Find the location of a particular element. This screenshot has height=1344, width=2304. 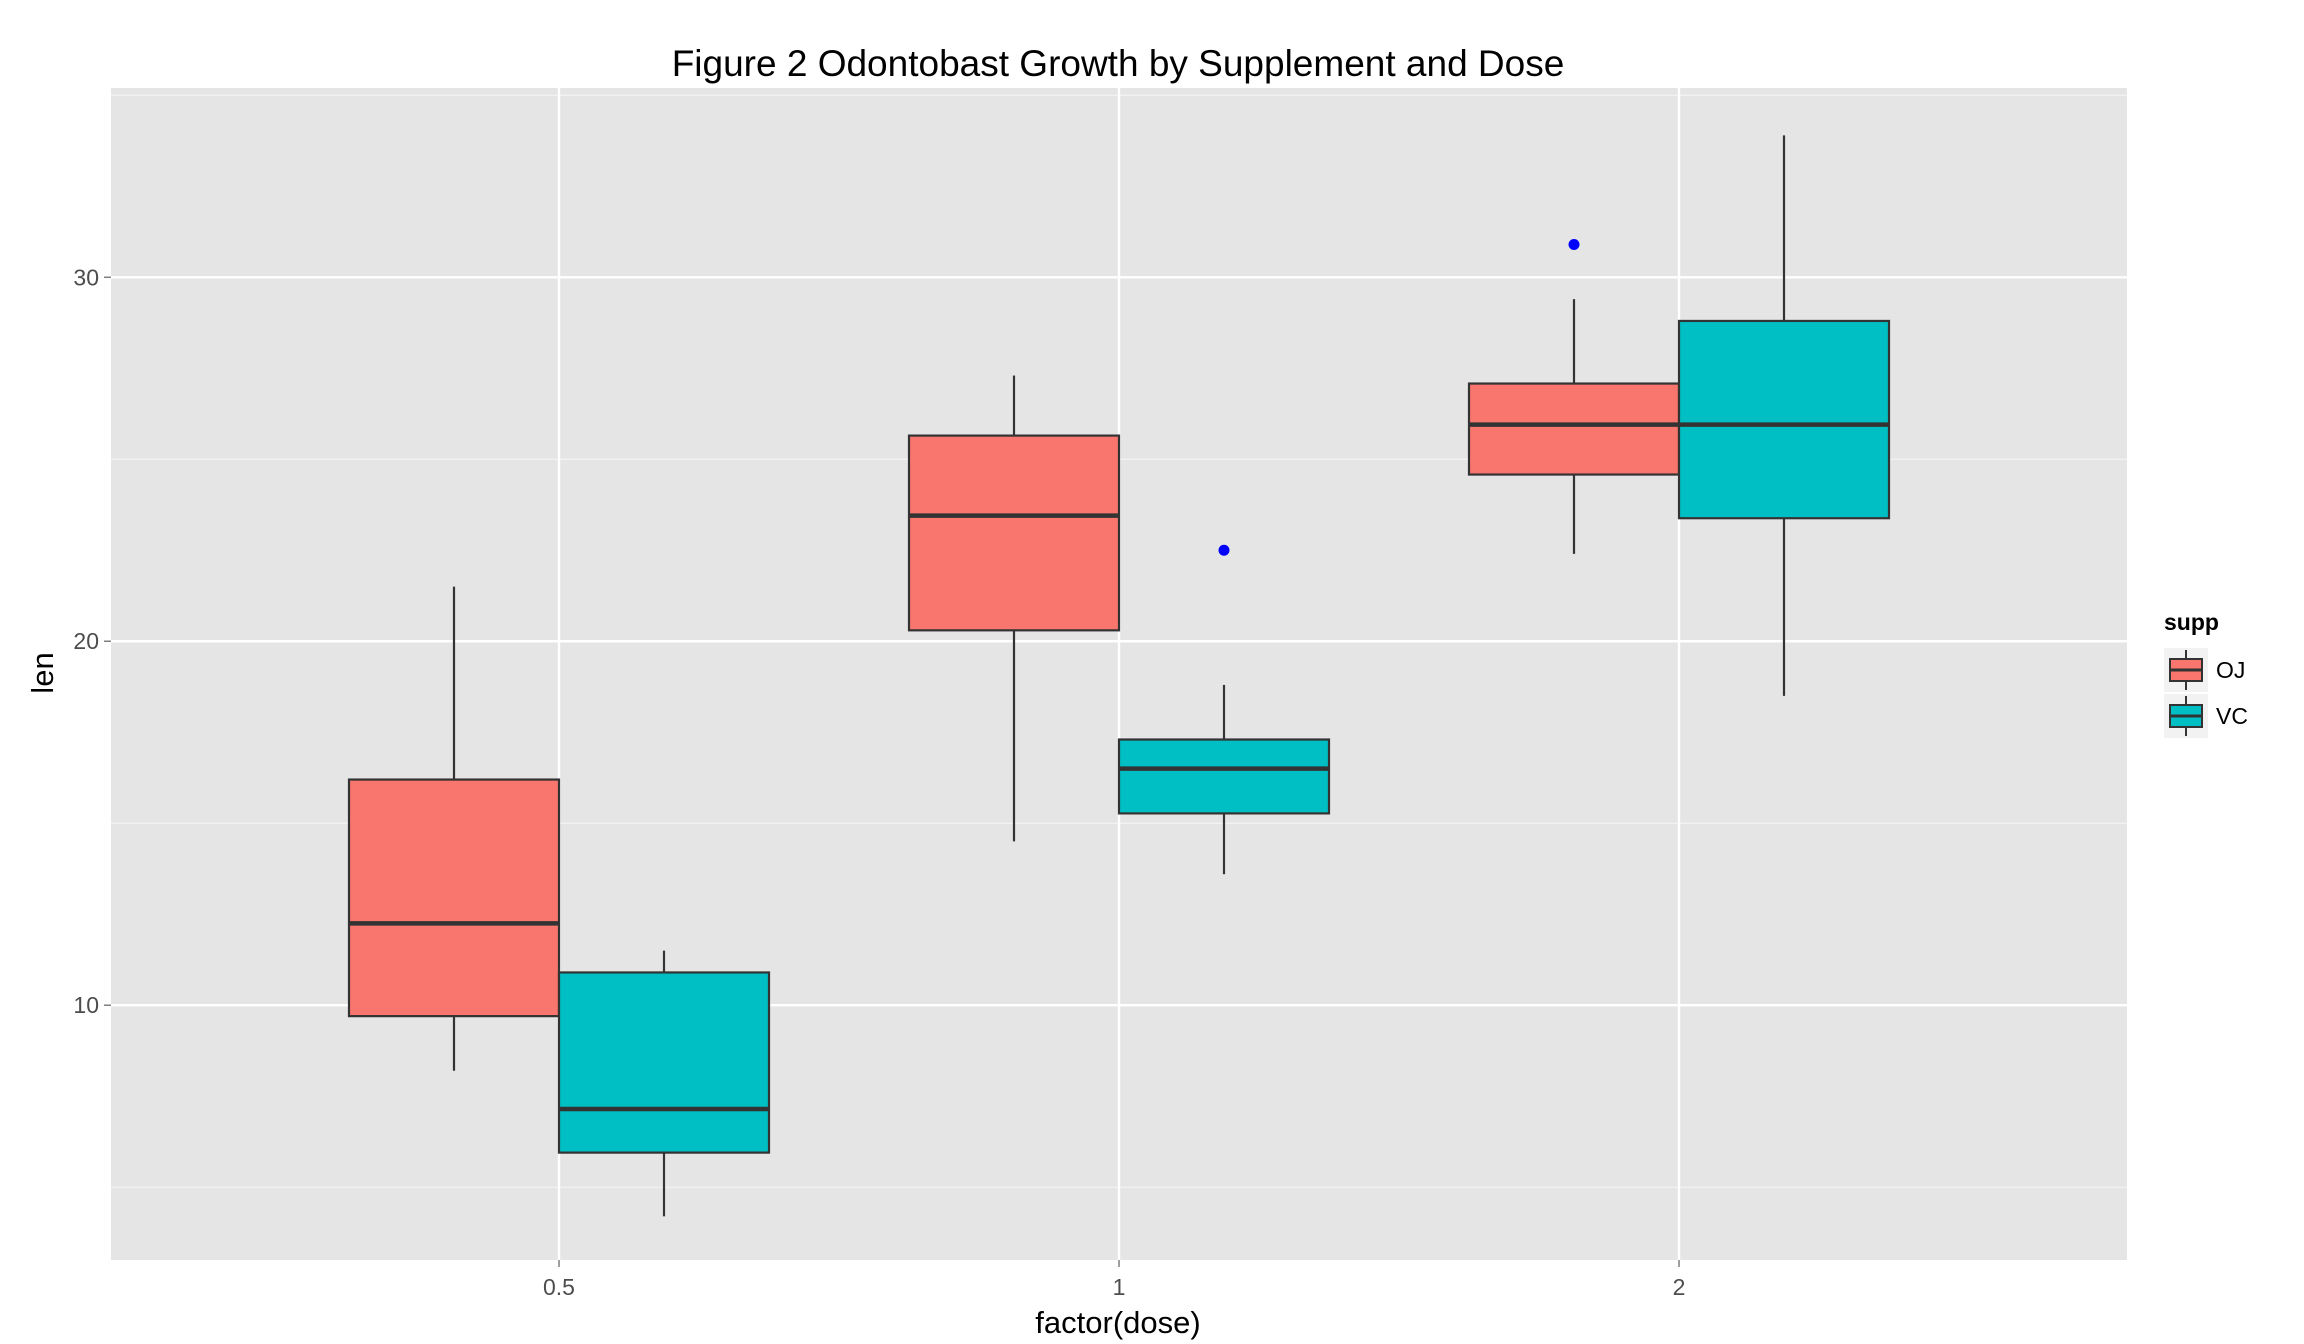

legend: supp OJ VC is located at coordinates (2206, 673).